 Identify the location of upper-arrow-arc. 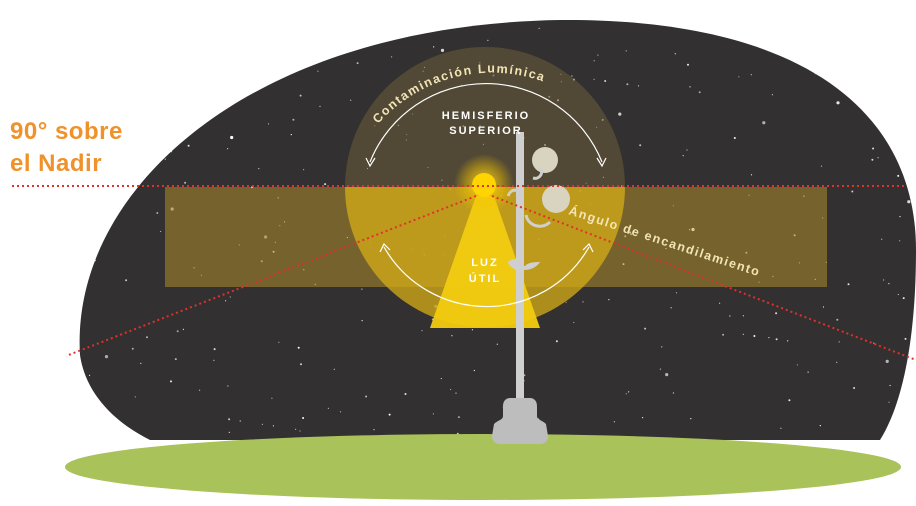
(486, 122).